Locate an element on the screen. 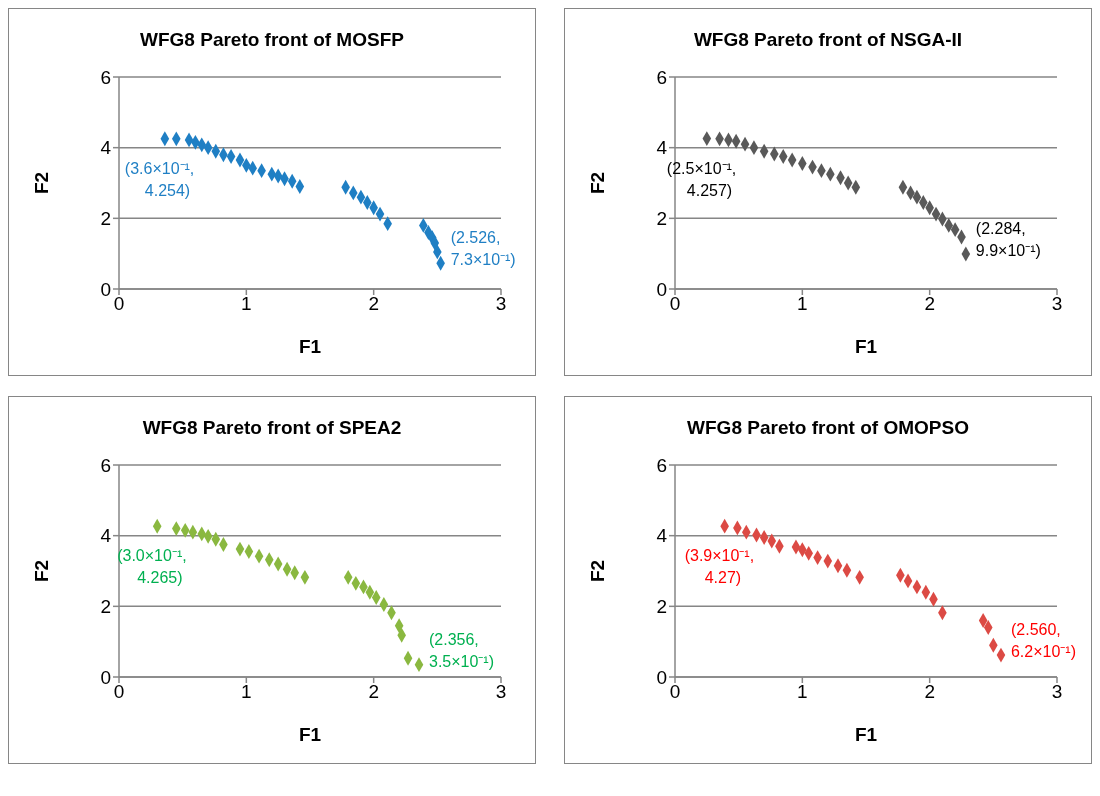  point-label: (2.356, 3.5×10⁻¹) is located at coordinates (462, 650).